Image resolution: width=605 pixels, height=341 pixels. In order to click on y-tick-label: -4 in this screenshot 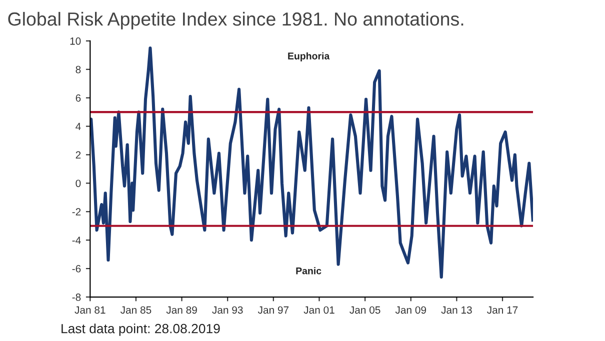, I will do `click(76, 240)`.